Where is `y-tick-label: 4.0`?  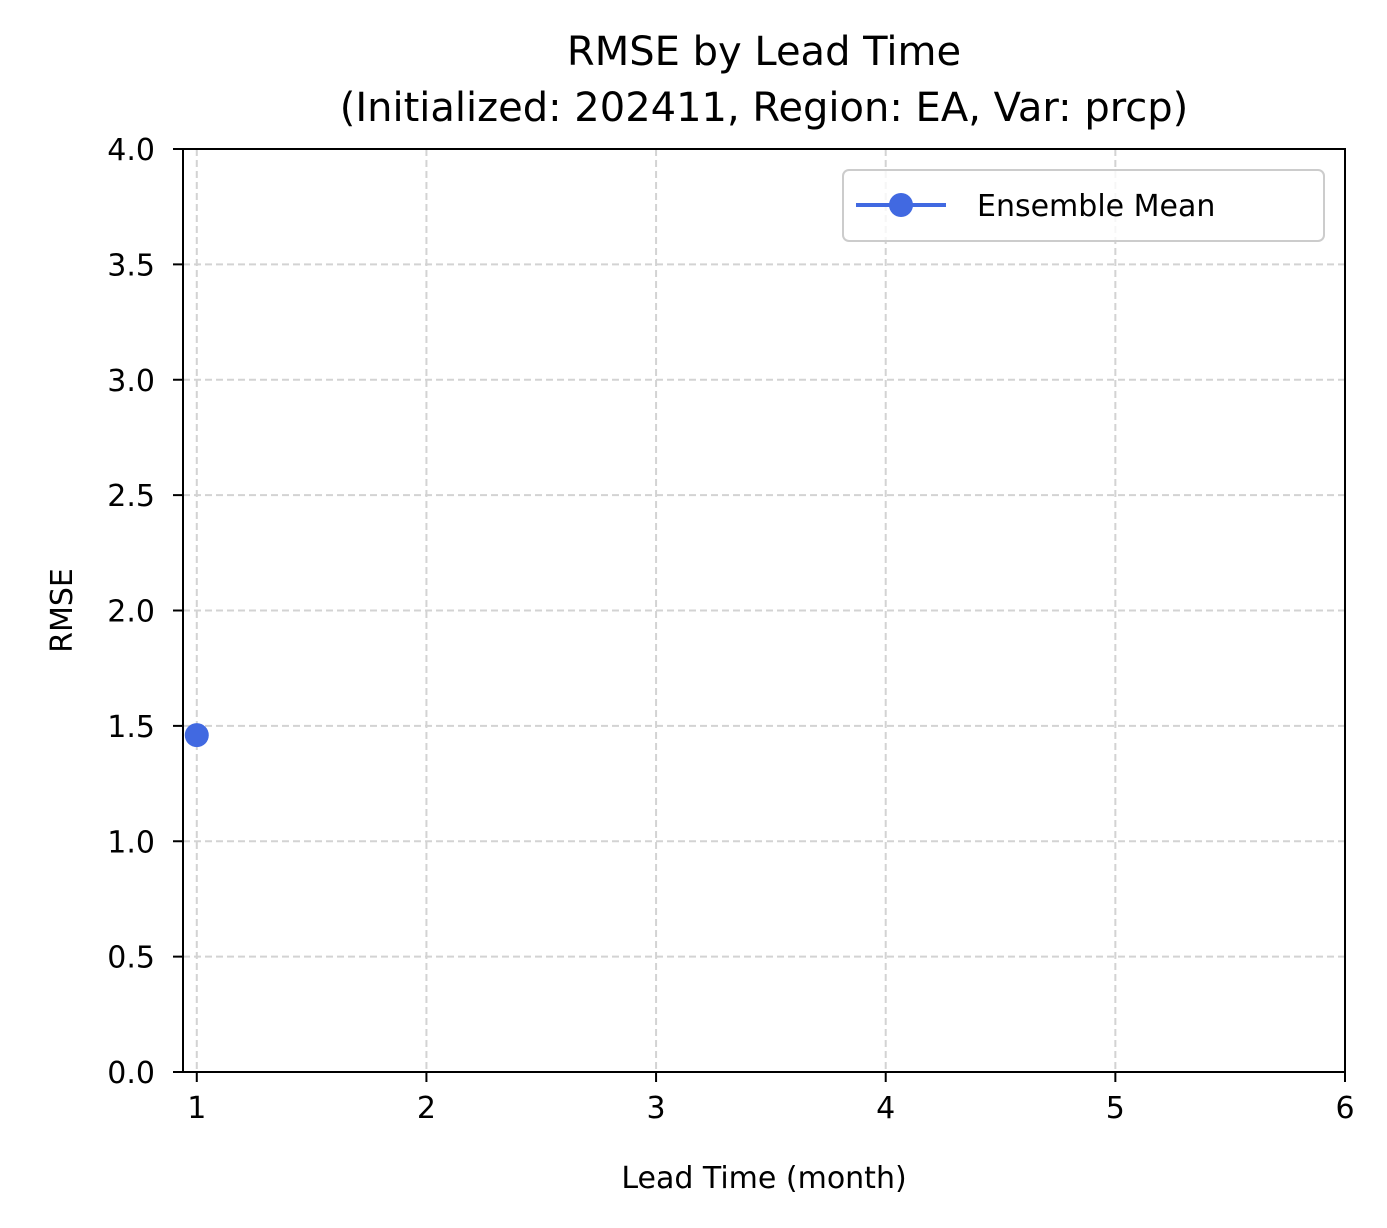
y-tick-label: 4.0 is located at coordinates (131, 150).